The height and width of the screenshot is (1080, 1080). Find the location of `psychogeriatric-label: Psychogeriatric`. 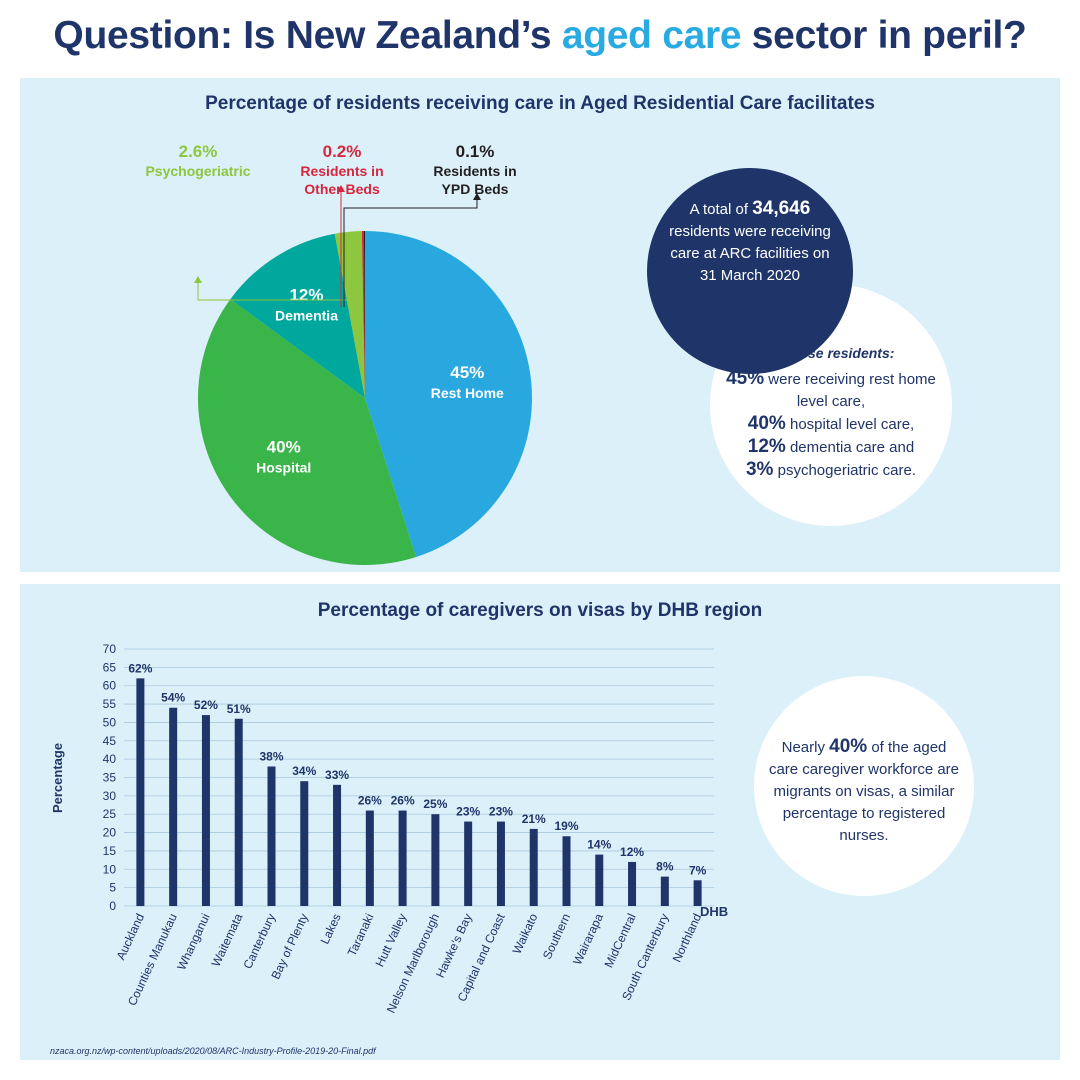

psychogeriatric-label: Psychogeriatric is located at coordinates (197, 171).